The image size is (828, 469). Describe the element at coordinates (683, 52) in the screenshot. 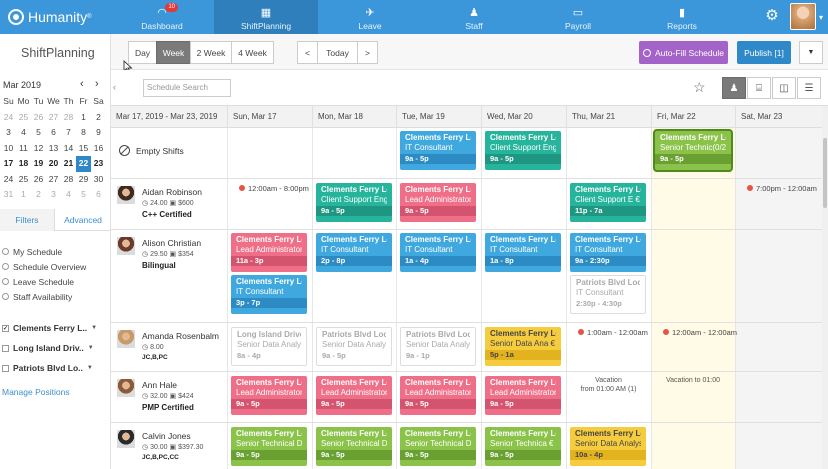

I see `autofill-button: Auto-Fill Schedule` at that location.